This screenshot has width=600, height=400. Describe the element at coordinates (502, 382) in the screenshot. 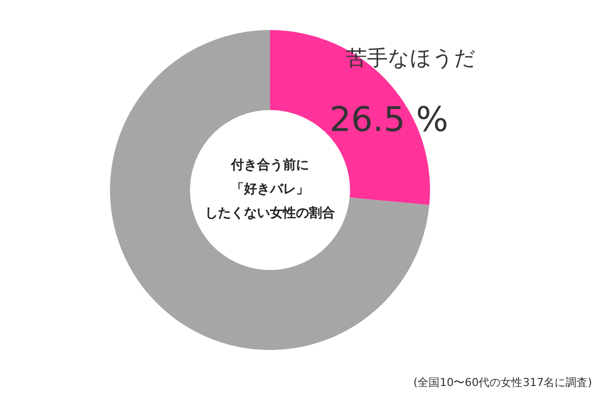

I see `text: (全国10〜60代の女性317名に調査)` at that location.